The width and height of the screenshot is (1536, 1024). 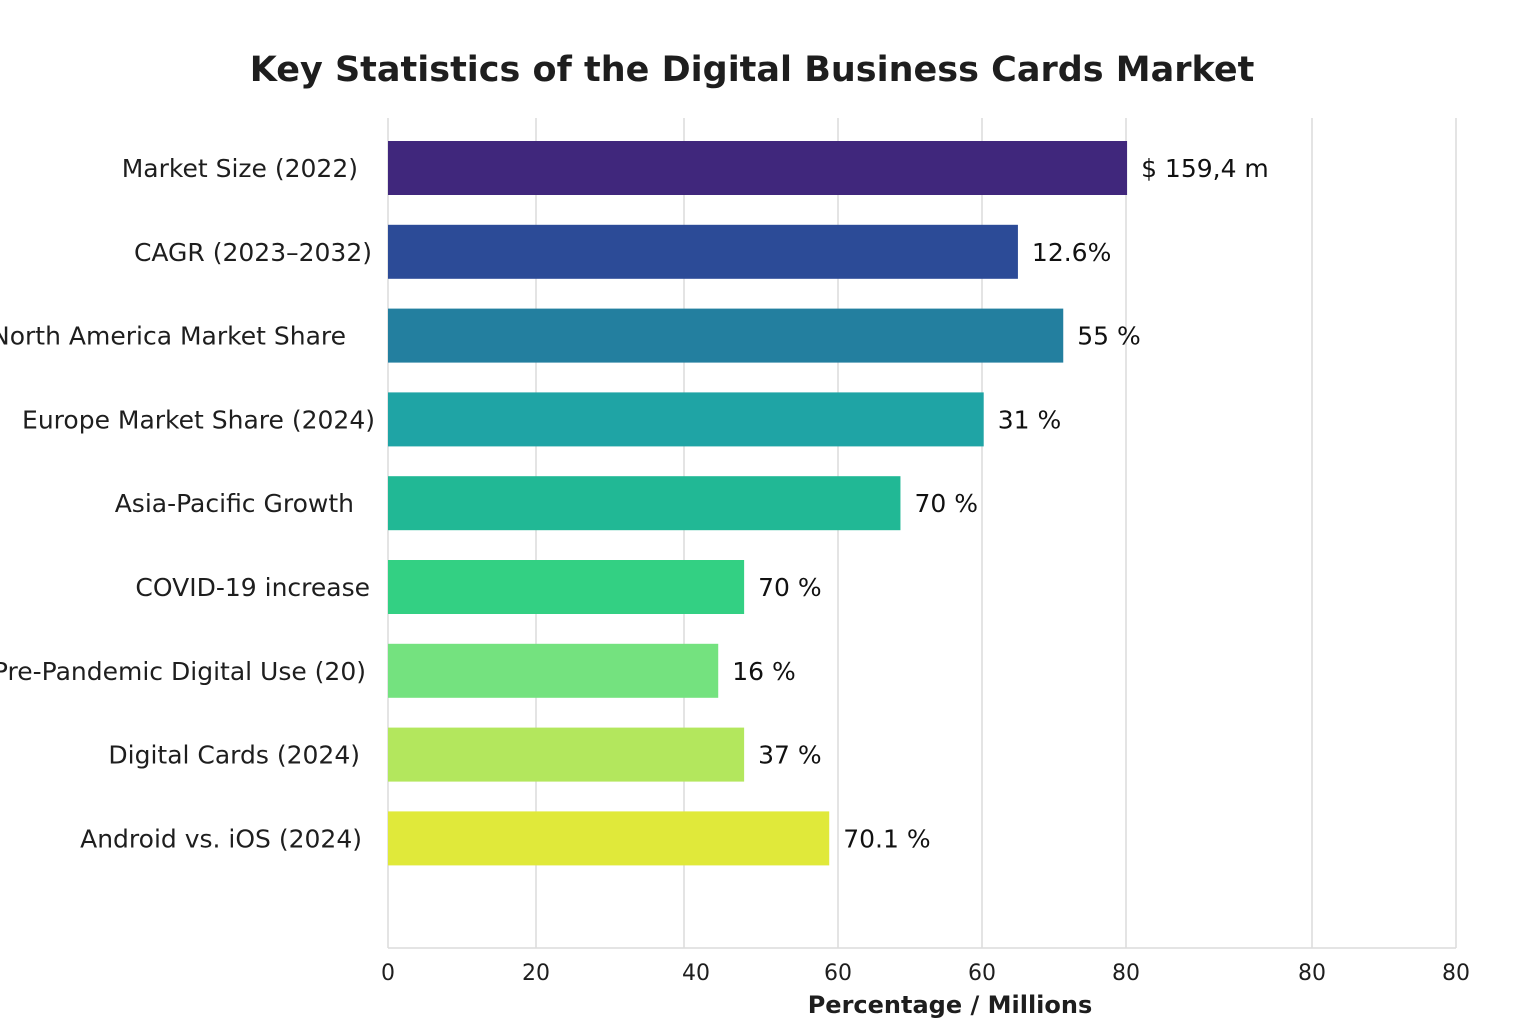 What do you see at coordinates (234, 503) in the screenshot?
I see `category-label: Asia-Pacific Growth` at bounding box center [234, 503].